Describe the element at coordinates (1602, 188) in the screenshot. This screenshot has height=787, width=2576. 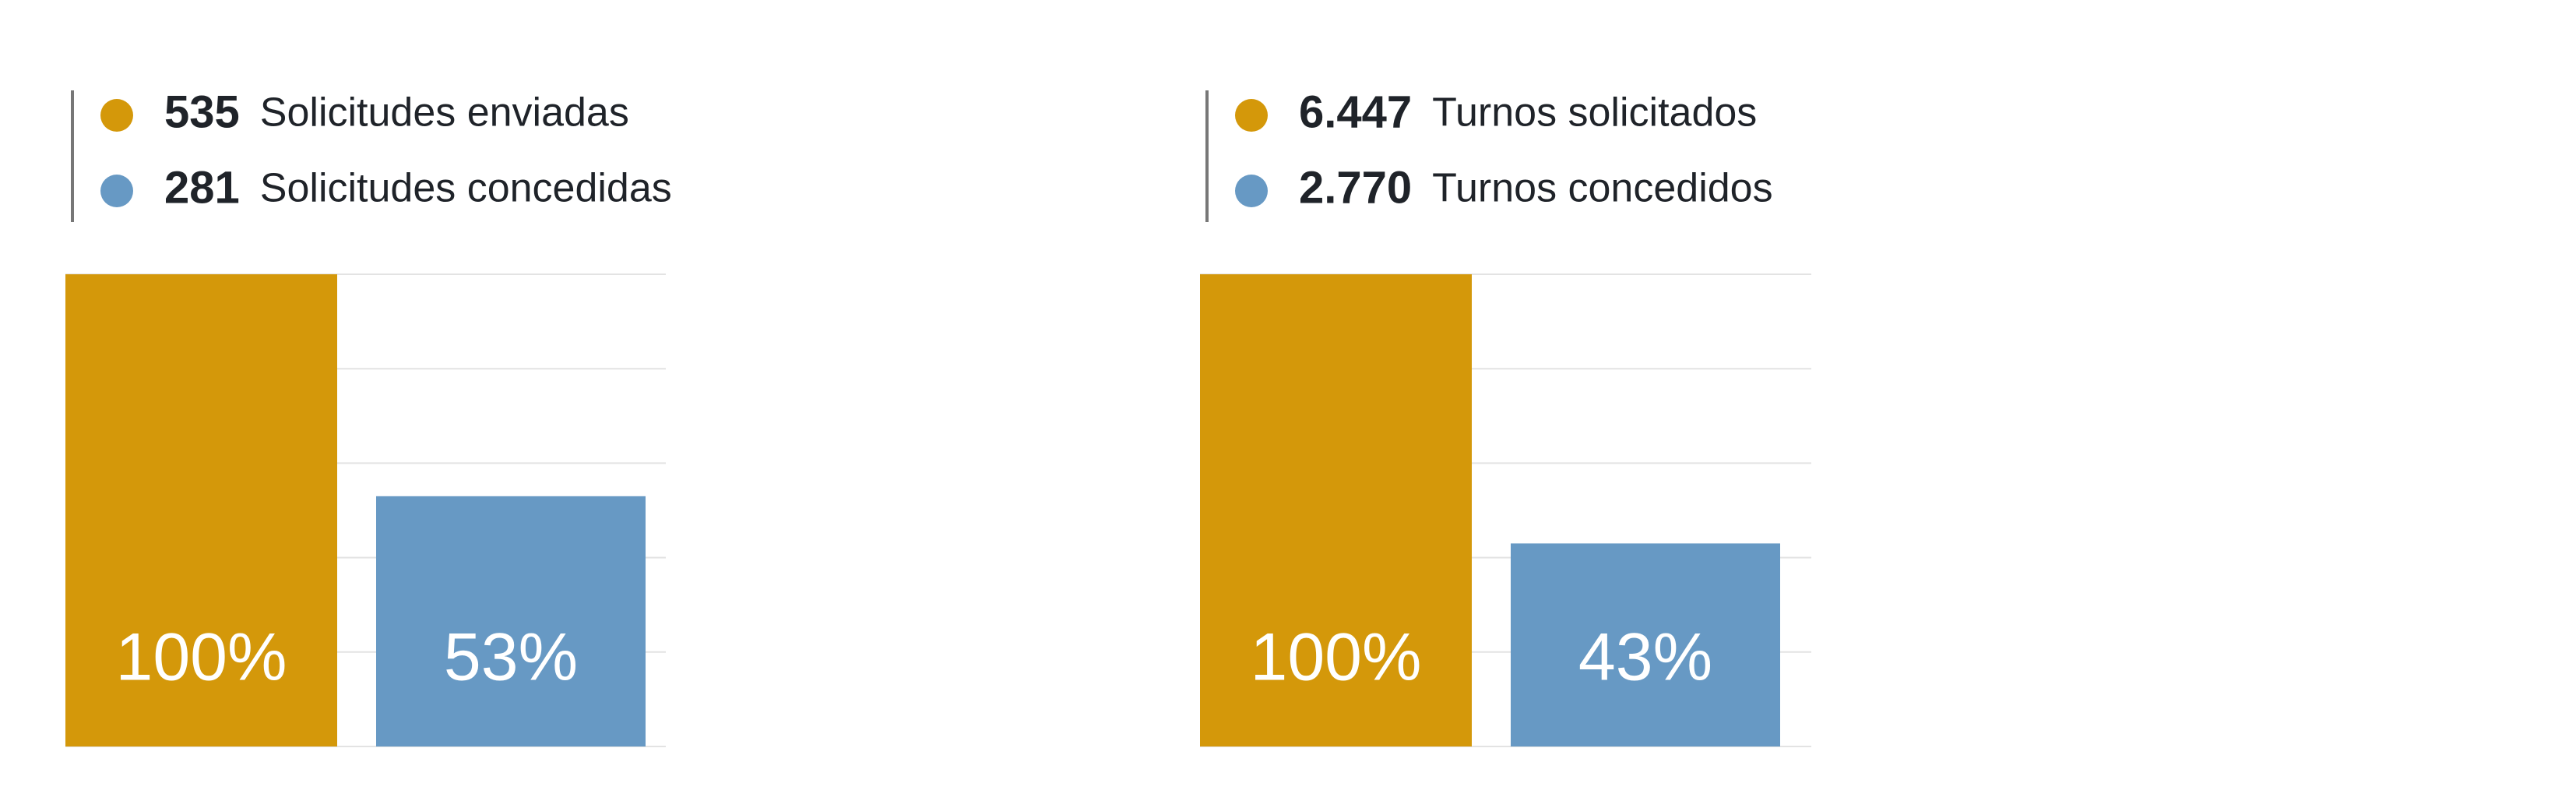
I see `legend-label: Turnos concedidos` at that location.